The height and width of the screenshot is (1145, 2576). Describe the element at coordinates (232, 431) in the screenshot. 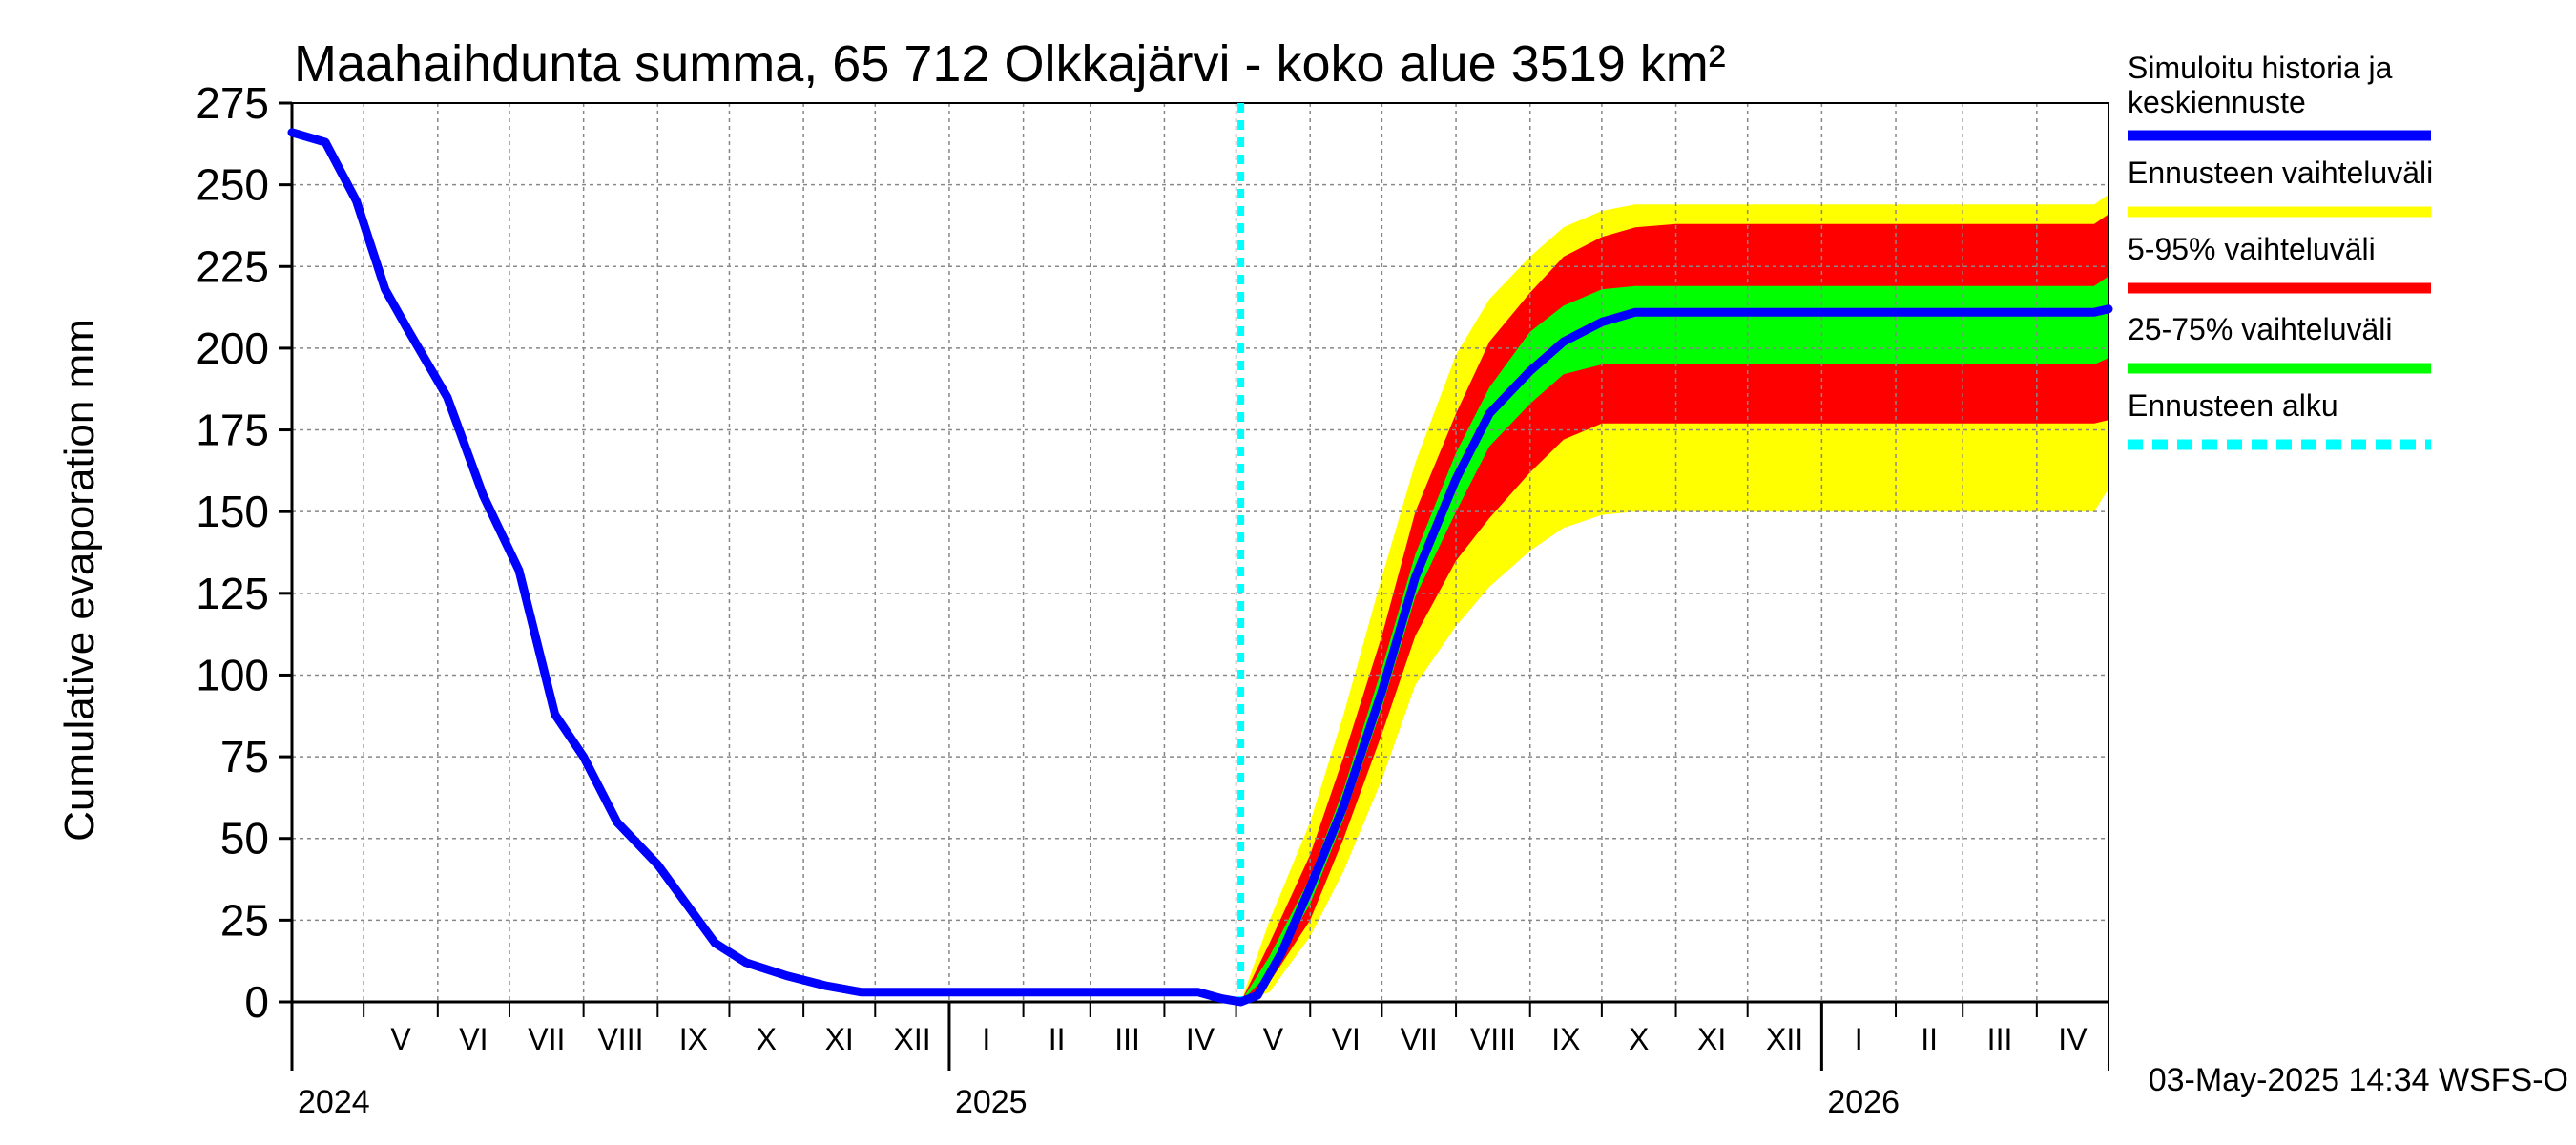

I see `y-tick-label: 175` at that location.